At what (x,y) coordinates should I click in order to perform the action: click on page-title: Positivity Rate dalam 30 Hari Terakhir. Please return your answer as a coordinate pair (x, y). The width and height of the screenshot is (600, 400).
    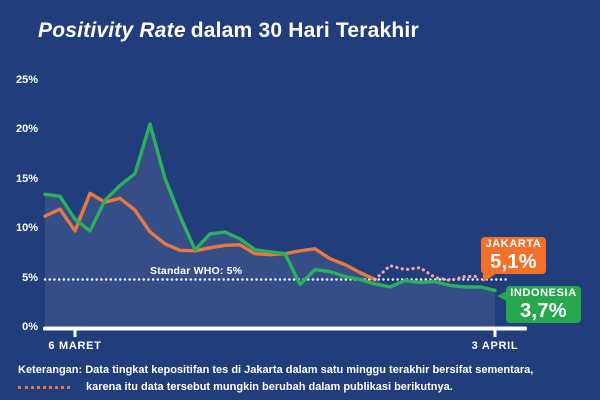
    Looking at the image, I should click on (228, 31).